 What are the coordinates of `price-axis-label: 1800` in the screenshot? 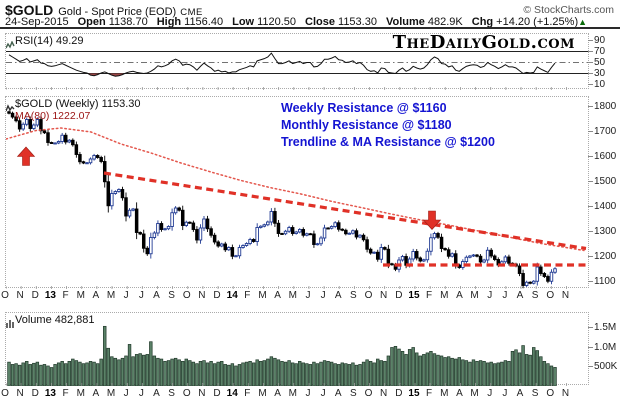 It's located at (605, 106).